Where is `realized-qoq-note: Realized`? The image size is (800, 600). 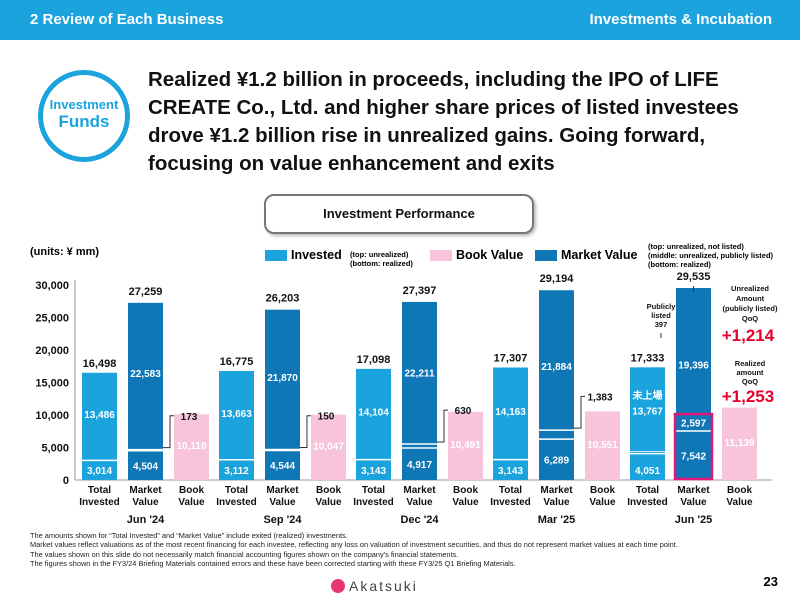
realized-qoq-note: Realized is located at coordinates (750, 363).